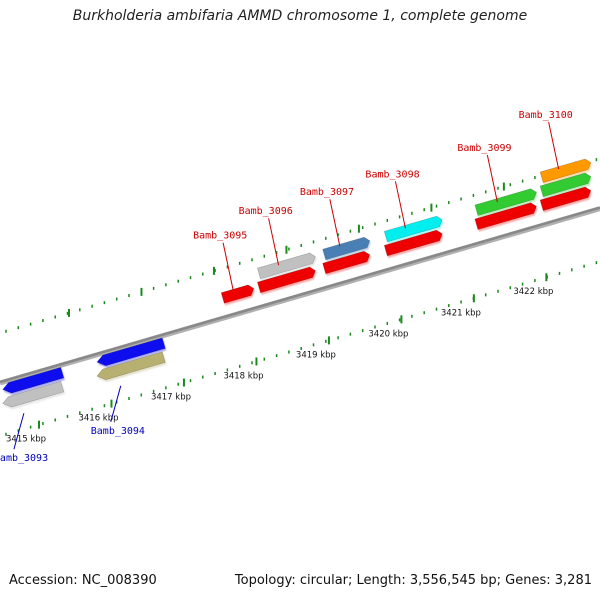 This screenshot has width=600, height=600. I want to click on tick-label: 3416 kbp, so click(98, 419).